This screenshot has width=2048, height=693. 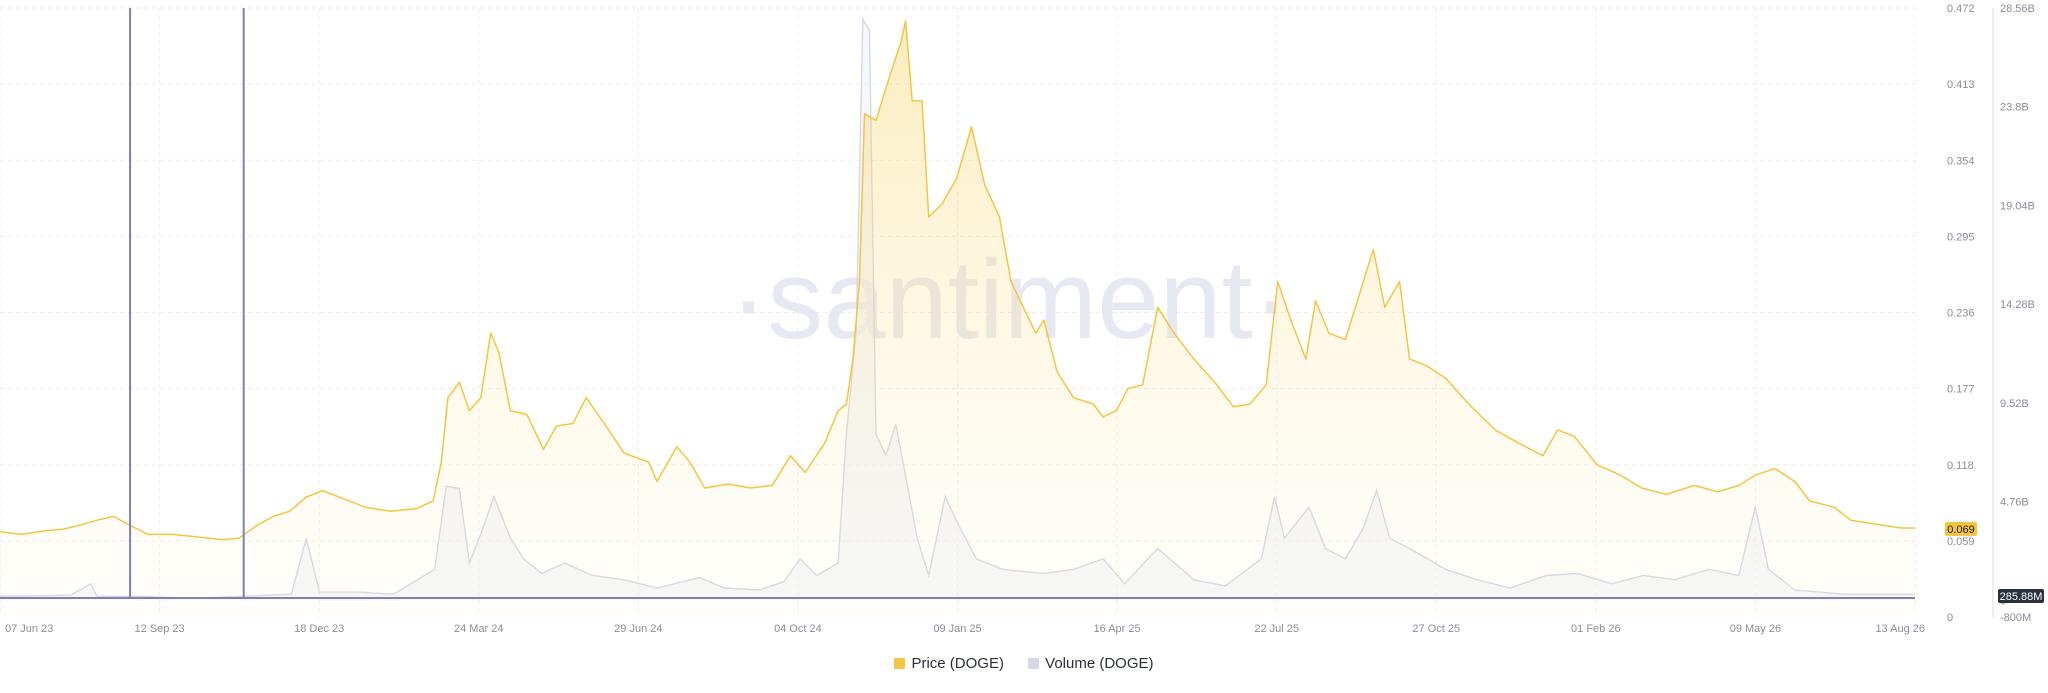 I want to click on volume-badge: 285.88M, so click(x=2021, y=596).